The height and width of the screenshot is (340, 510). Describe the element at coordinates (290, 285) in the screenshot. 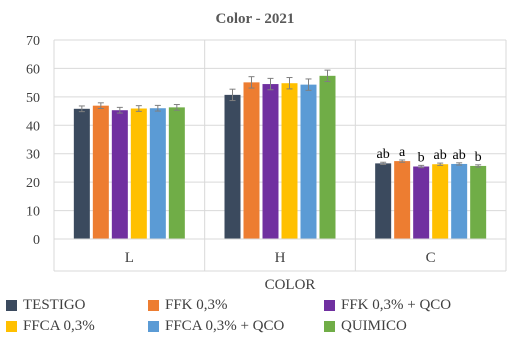

I see `x-axis-title: COLOR` at that location.